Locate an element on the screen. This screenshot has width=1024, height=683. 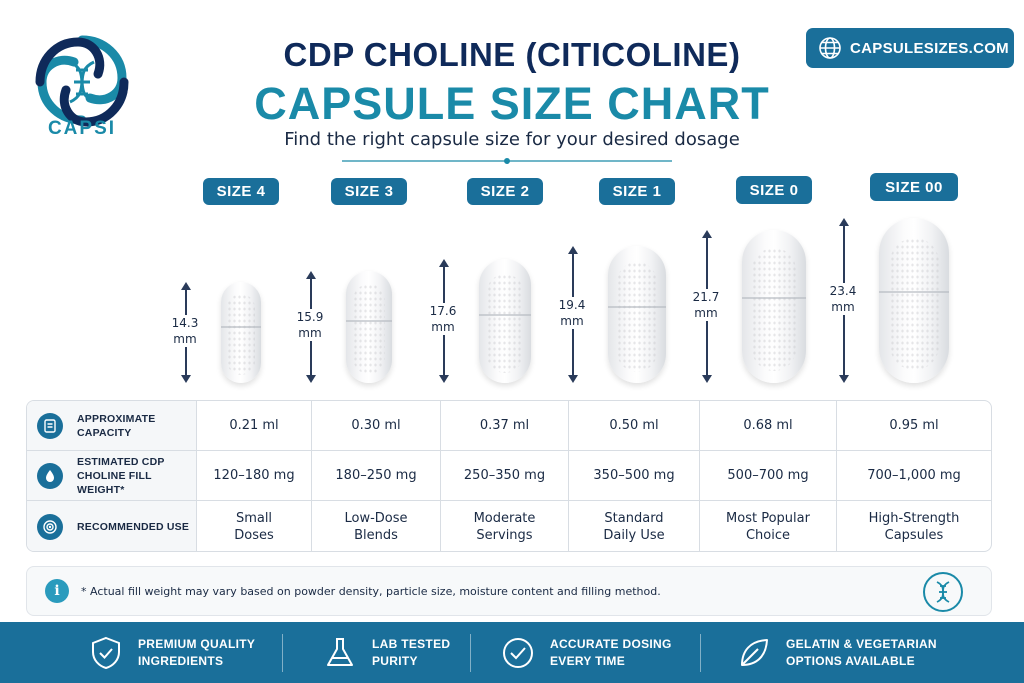
cell-use-size0: Most Popular Choice is located at coordinates (768, 526).